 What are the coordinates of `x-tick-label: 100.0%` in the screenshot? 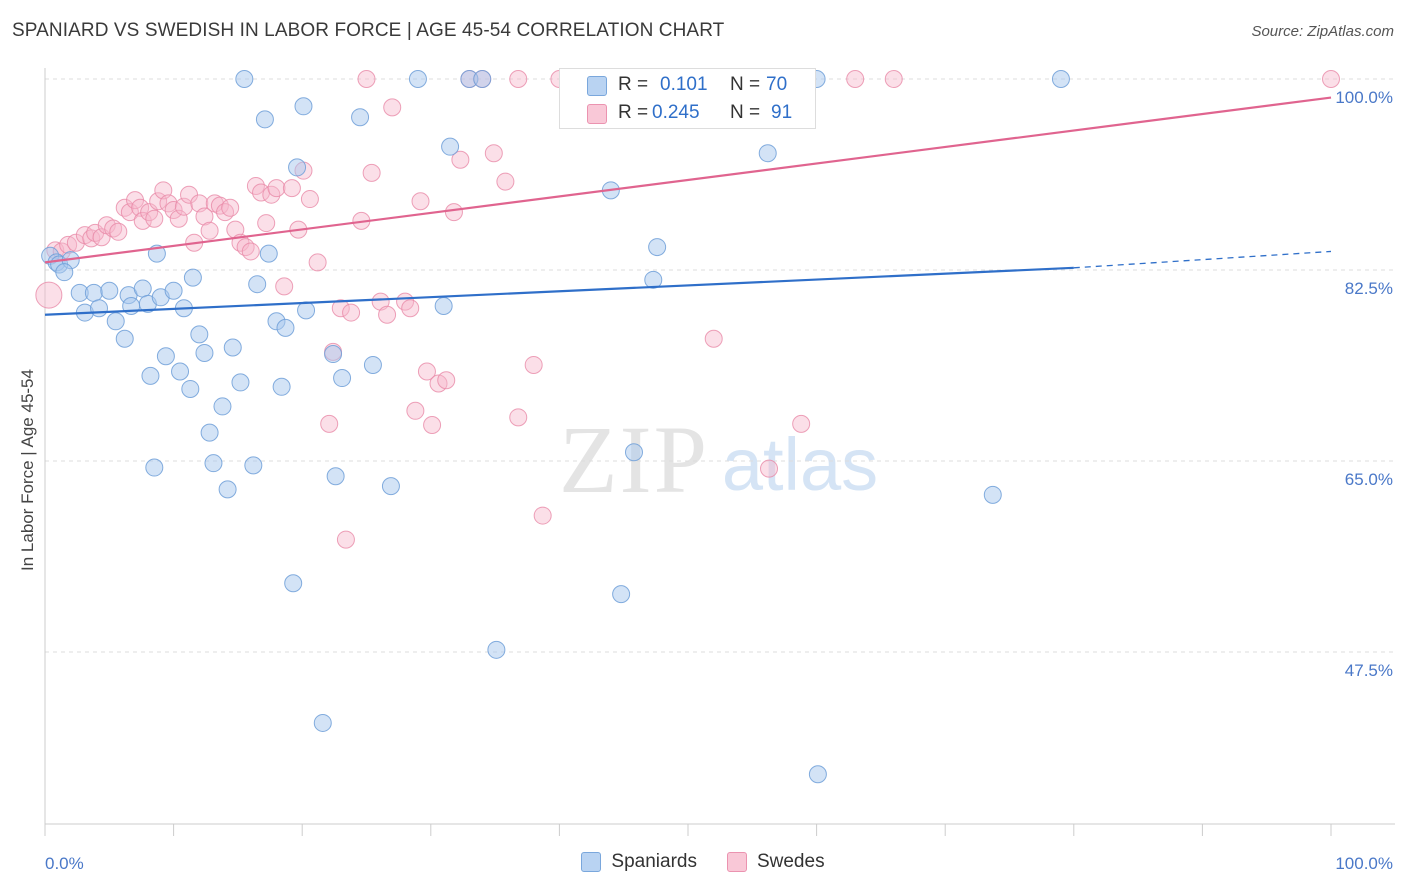 It's located at (1364, 863).